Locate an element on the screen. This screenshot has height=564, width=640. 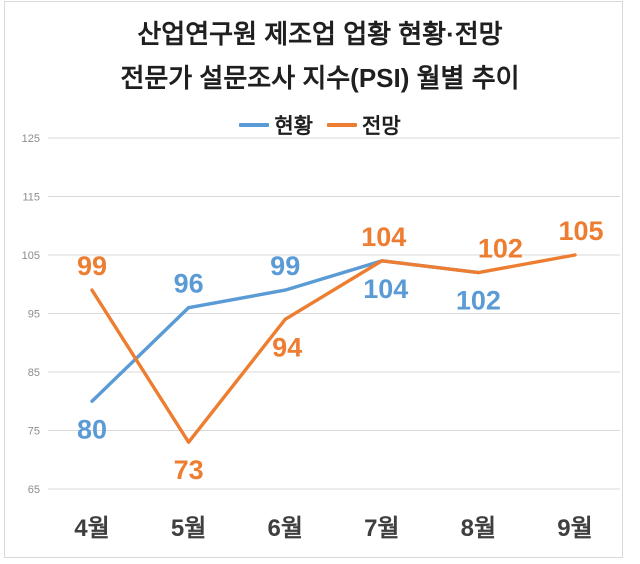
outlook-series-swatch-icon is located at coordinates (342, 125).